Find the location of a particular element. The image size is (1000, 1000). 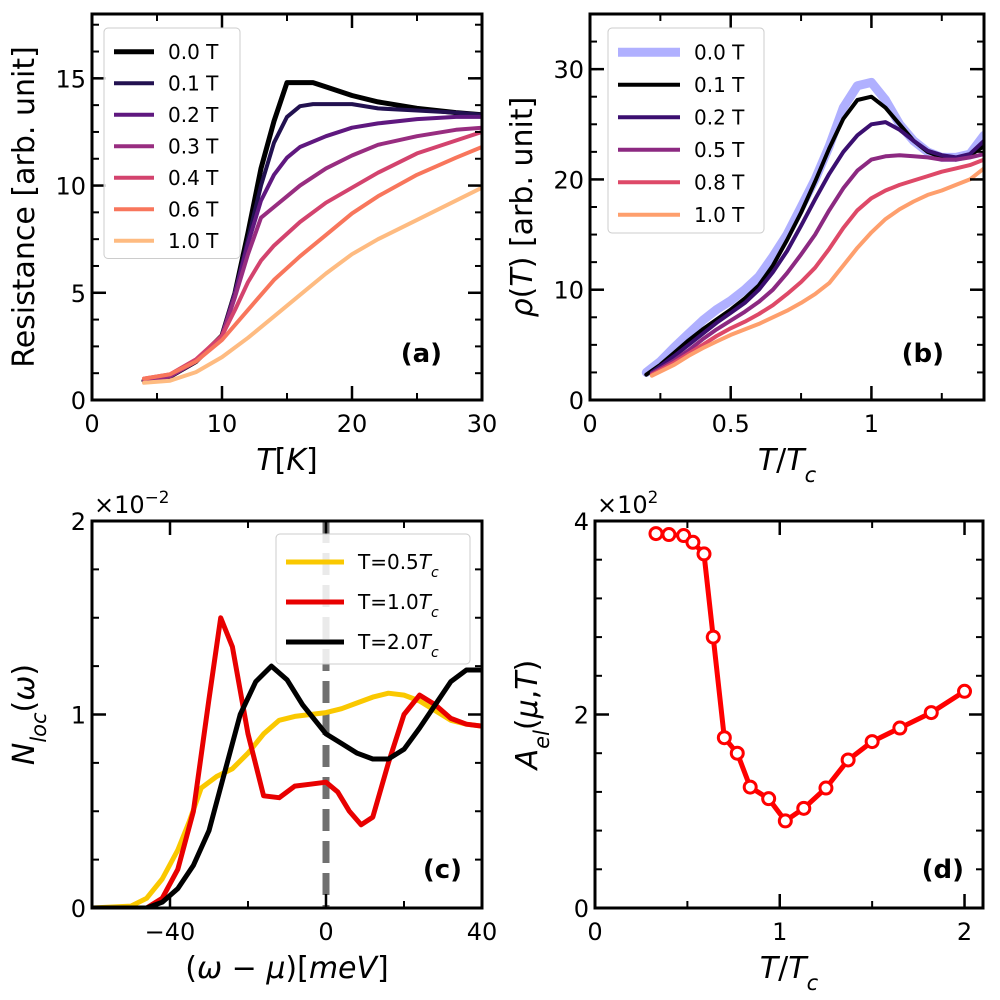

legend-label: 0.6 T is located at coordinates (193, 209).